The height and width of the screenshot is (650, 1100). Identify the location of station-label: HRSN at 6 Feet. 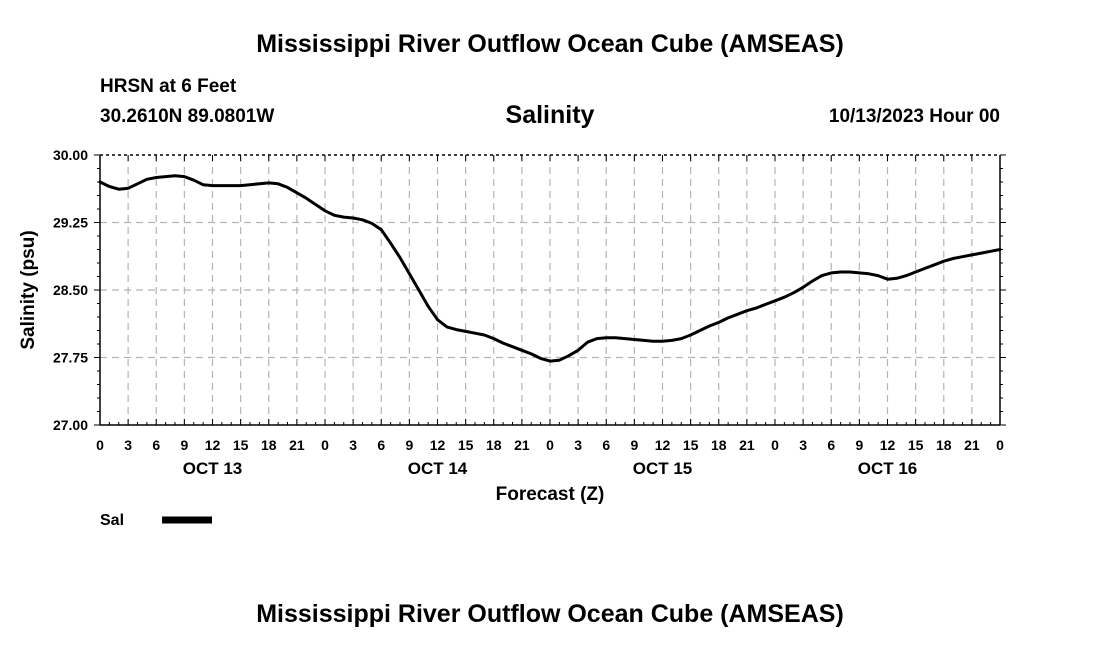
(168, 86).